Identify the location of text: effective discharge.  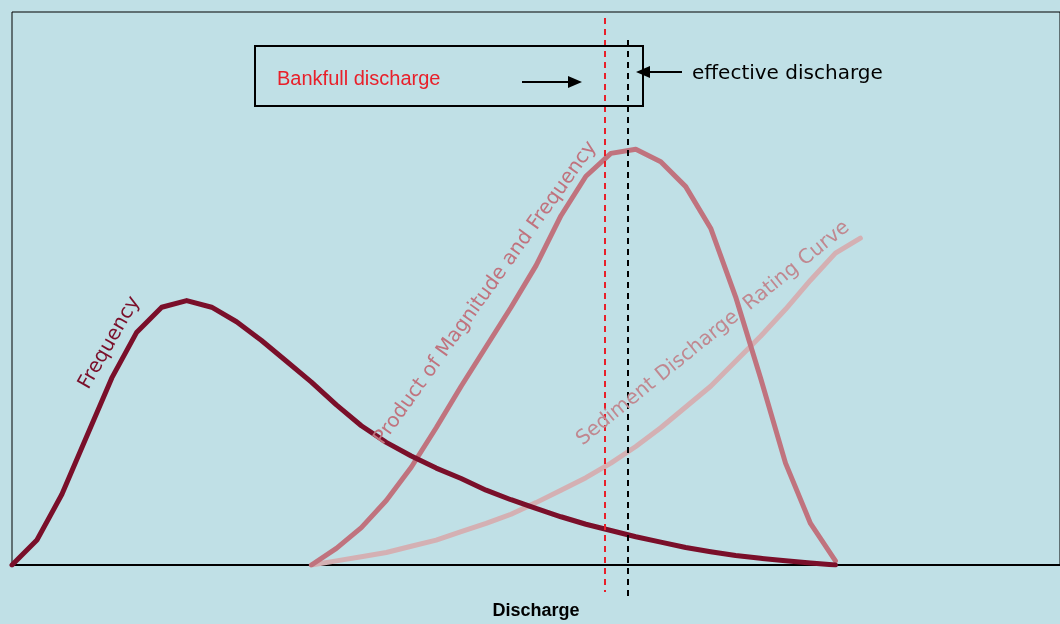
(787, 72).